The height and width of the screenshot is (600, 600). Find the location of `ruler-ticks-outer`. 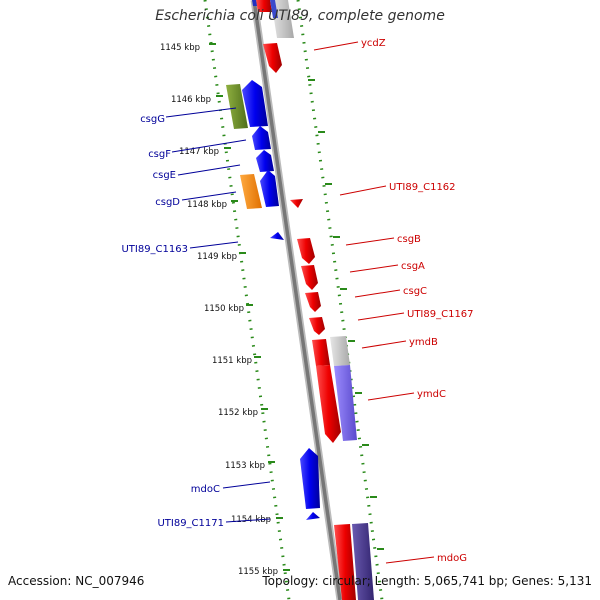

ruler-ticks-outer is located at coordinates (346, 314).